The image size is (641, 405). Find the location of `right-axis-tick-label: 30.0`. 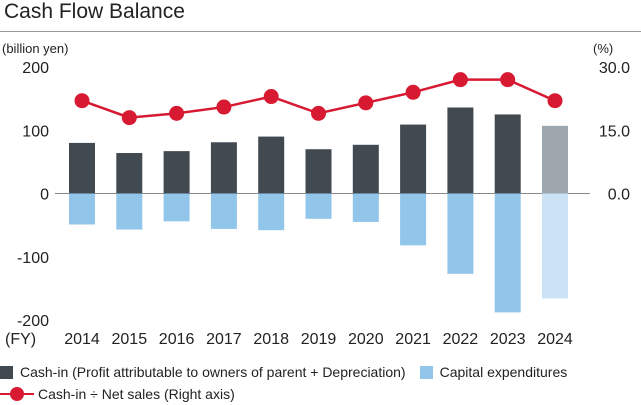

right-axis-tick-label: 30.0 is located at coordinates (614, 68).